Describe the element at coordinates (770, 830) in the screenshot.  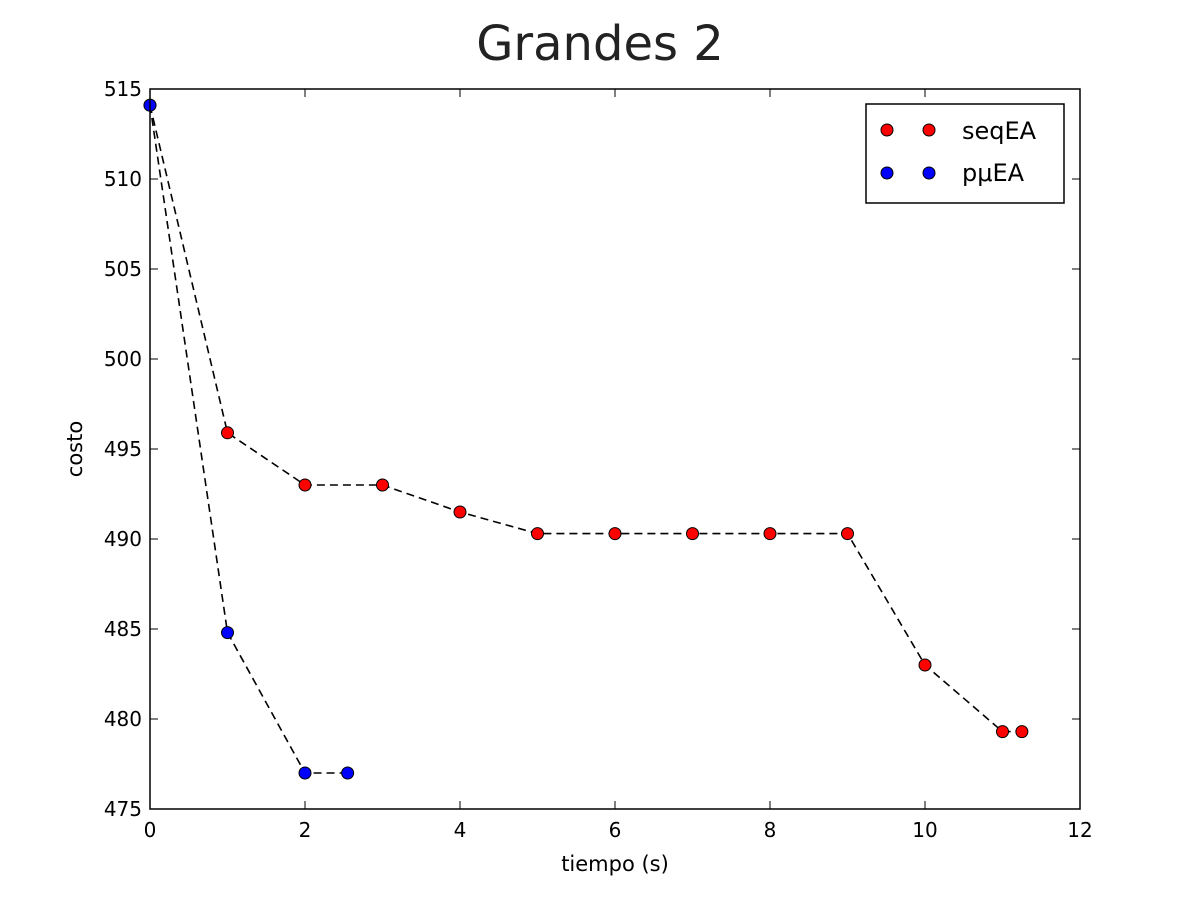
I see `x-tick-label: 8` at that location.